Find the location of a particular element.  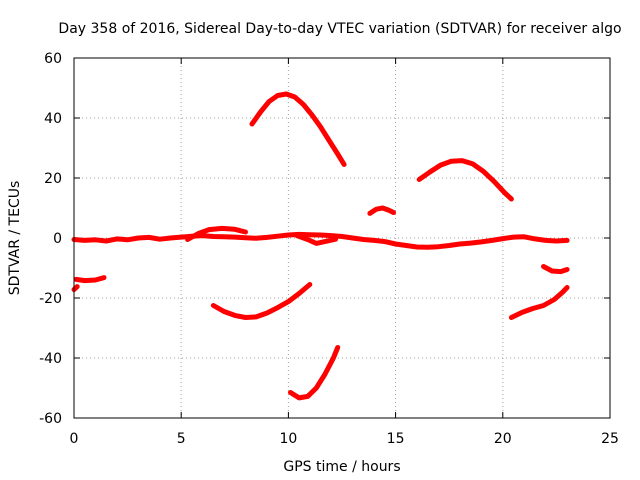

y-tick-label: 40 is located at coordinates (53, 119).